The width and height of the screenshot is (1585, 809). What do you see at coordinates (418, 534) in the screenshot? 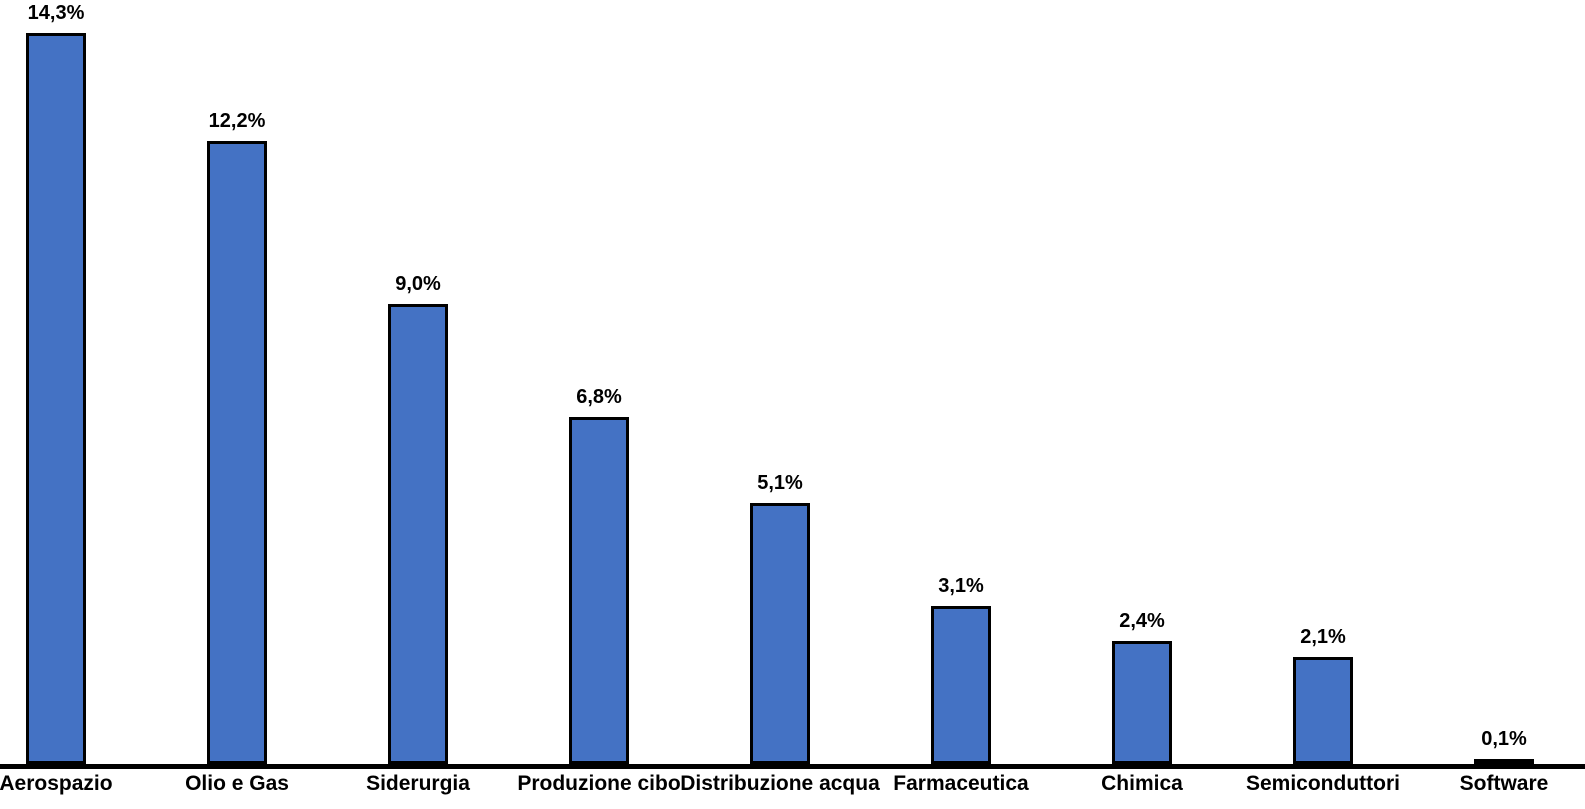
I see `bar-siderurgia` at bounding box center [418, 534].